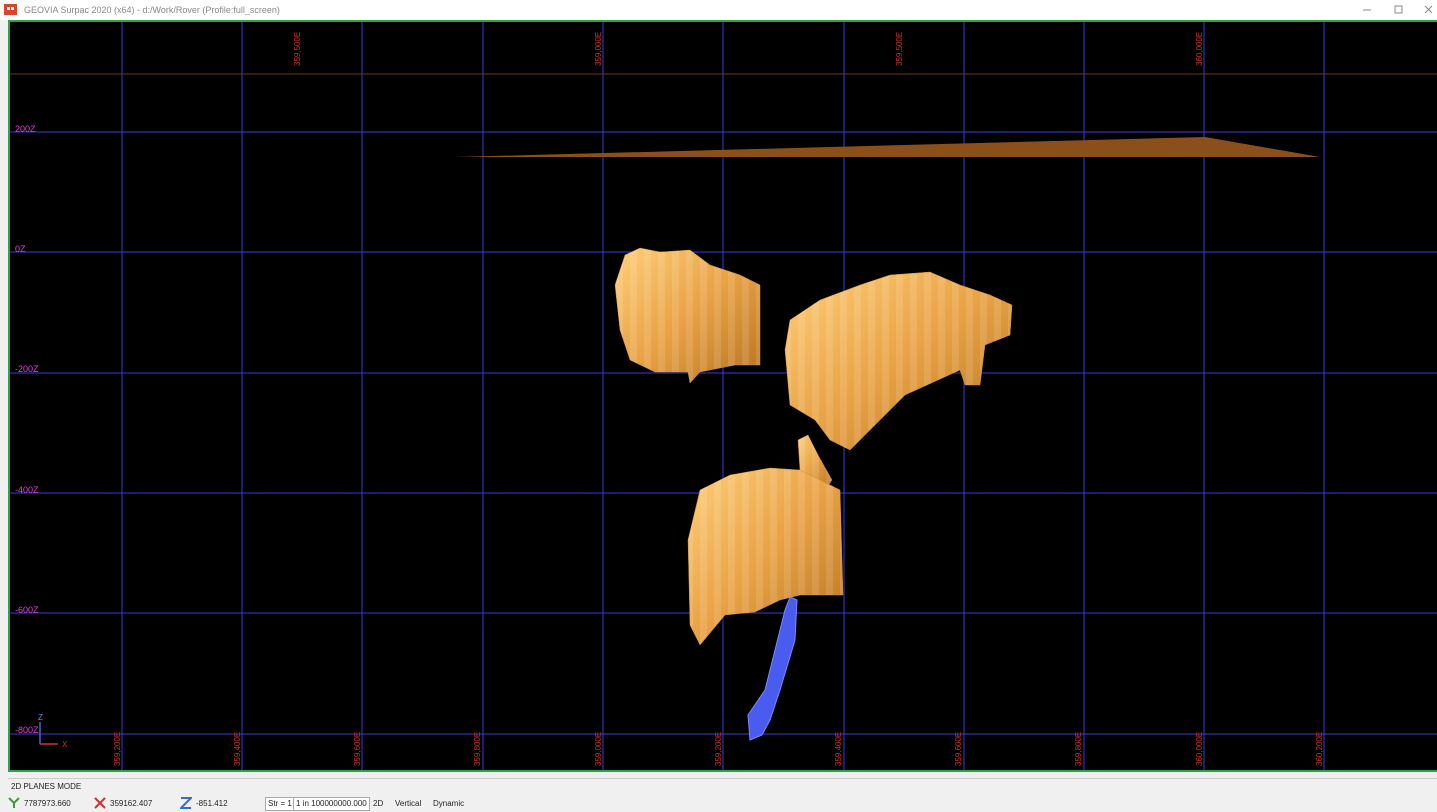 Image resolution: width=1437 pixels, height=812 pixels. I want to click on axis-z-label: Z, so click(40, 717).